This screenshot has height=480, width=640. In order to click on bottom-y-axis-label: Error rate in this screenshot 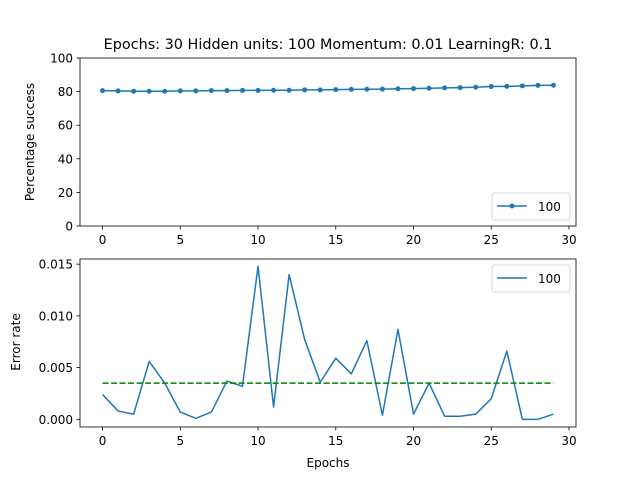, I will do `click(16, 341)`.